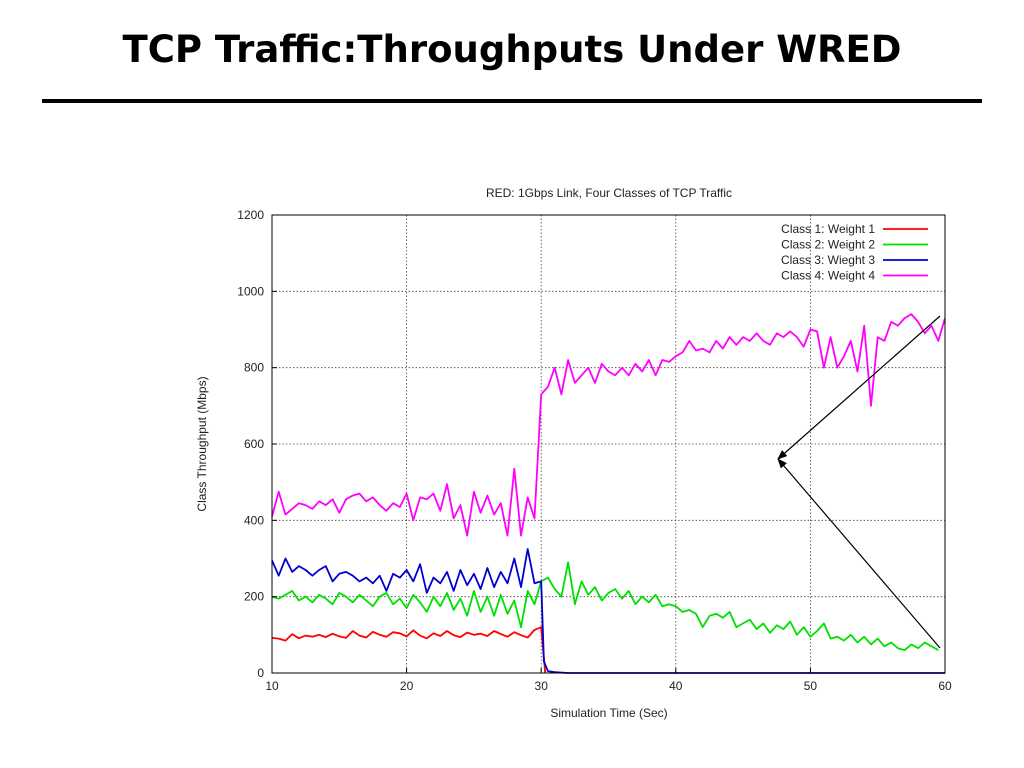 Image resolution: width=1024 pixels, height=768 pixels. What do you see at coordinates (811, 686) in the screenshot?
I see `x-tick-label: 50` at bounding box center [811, 686].